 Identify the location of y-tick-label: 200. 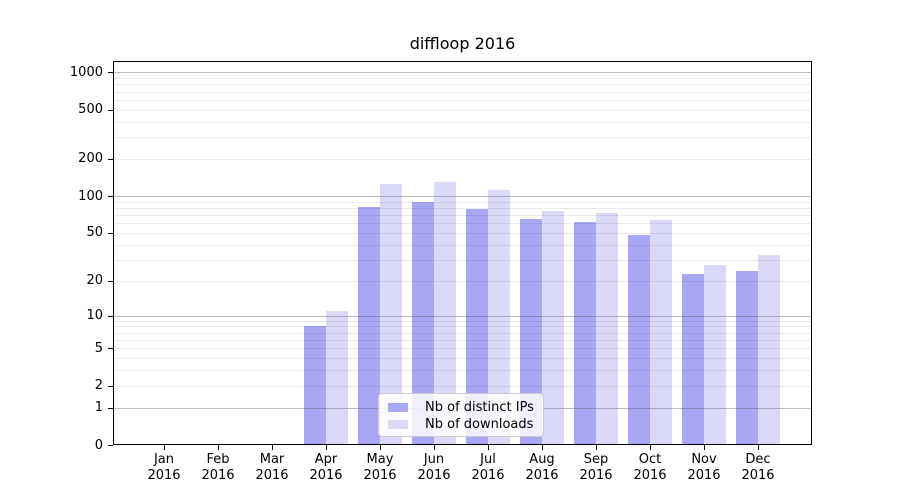
(90, 159).